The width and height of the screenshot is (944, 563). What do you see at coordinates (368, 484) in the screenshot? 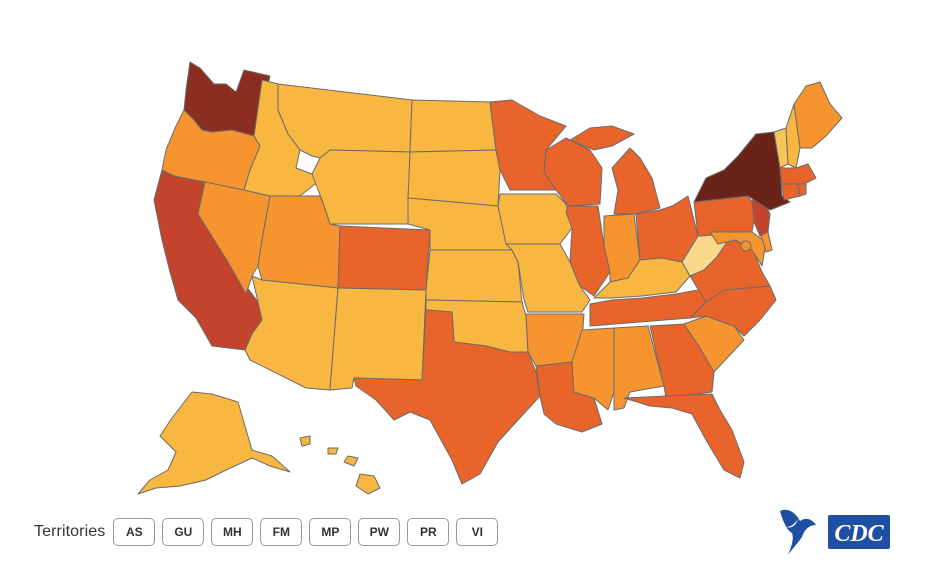
I see `state-HI` at bounding box center [368, 484].